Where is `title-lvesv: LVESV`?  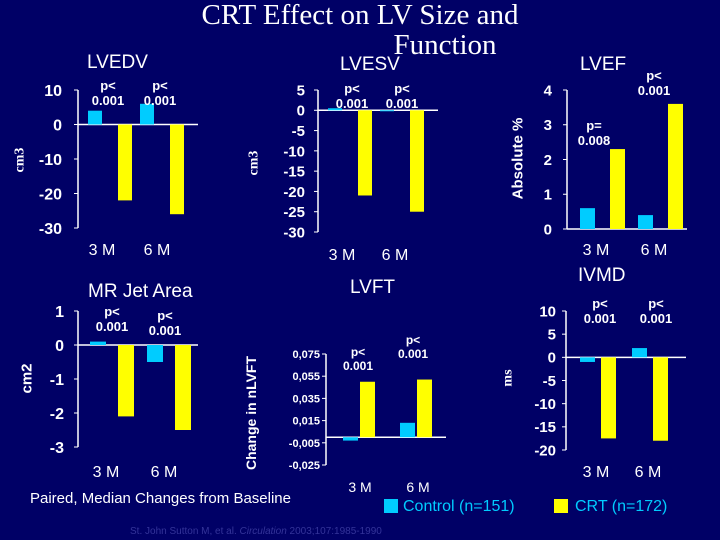 title-lvesv: LVESV is located at coordinates (370, 64).